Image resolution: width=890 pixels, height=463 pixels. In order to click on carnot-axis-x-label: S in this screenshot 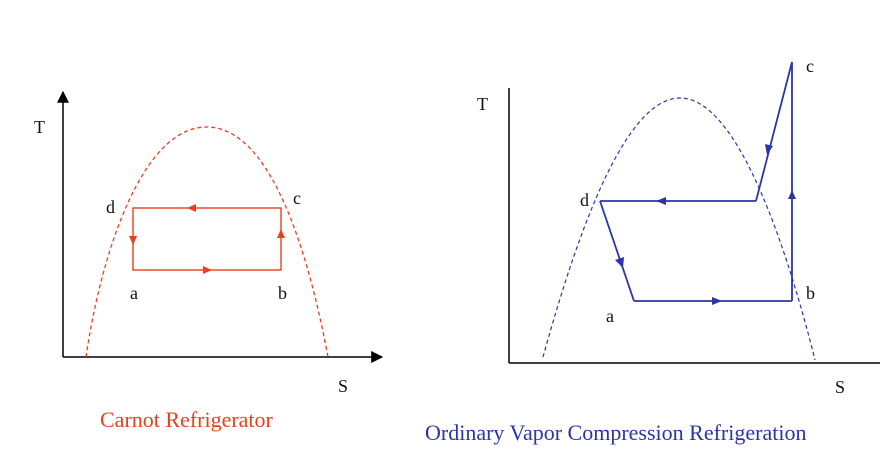, I will do `click(343, 386)`.